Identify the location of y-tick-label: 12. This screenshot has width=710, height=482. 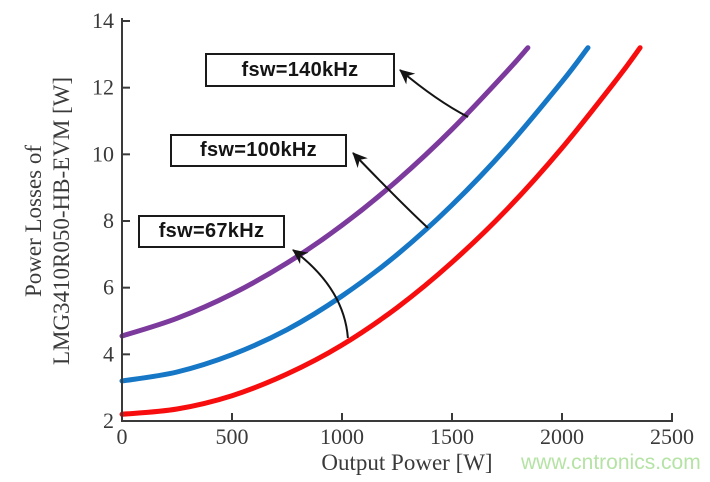
(103, 87).